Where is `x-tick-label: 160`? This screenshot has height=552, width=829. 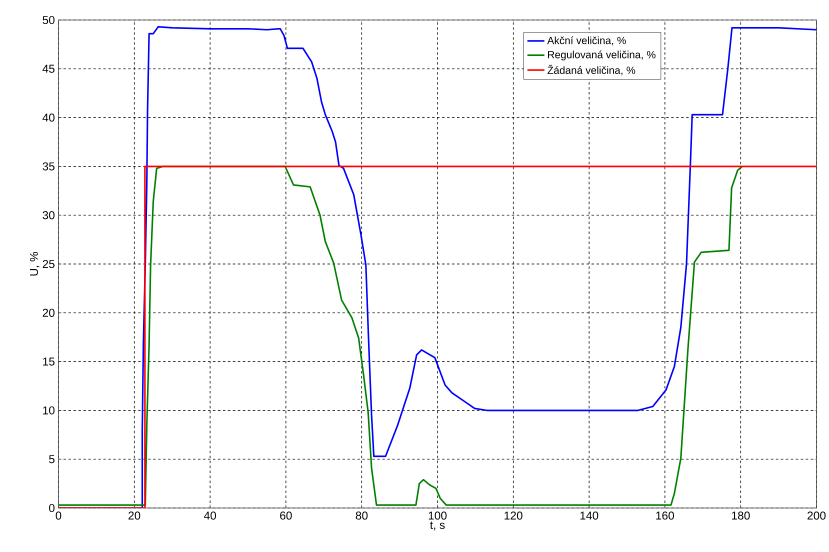
x-tick-label: 160 is located at coordinates (665, 516).